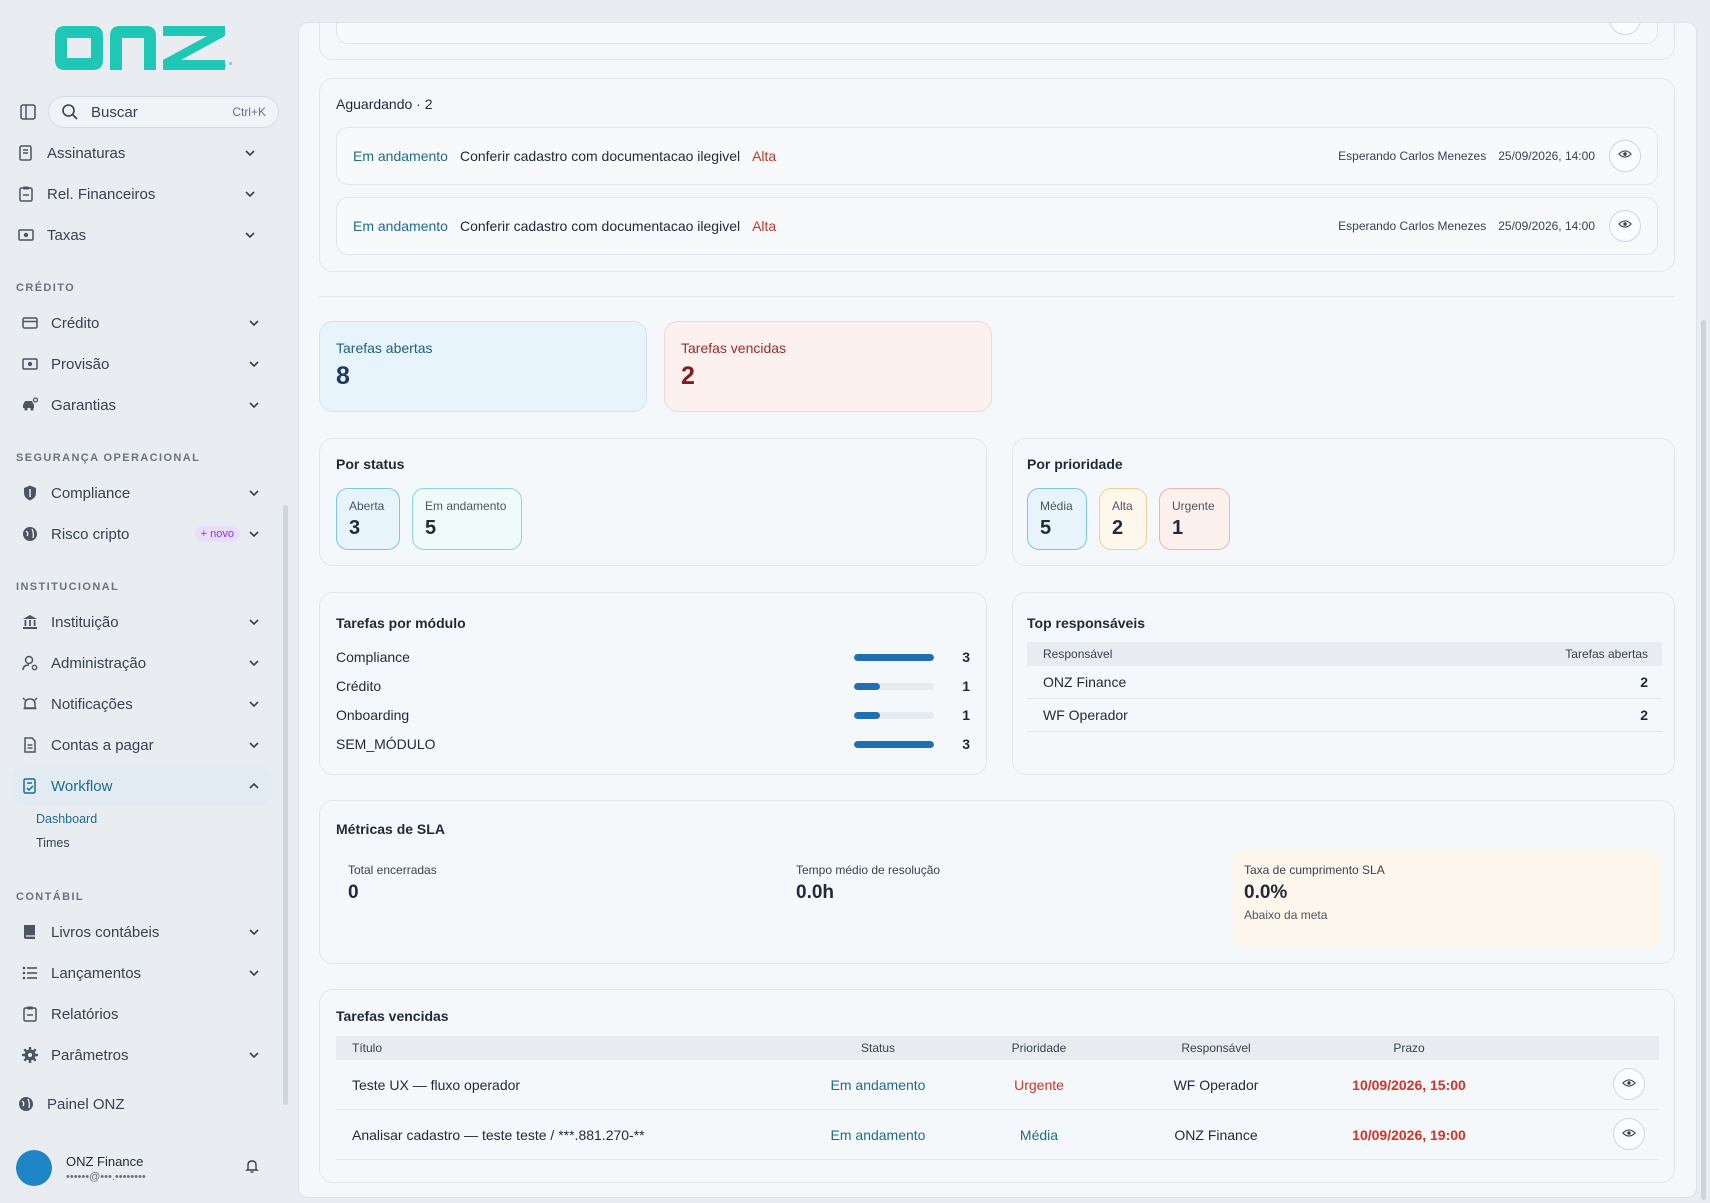 This screenshot has width=1710, height=1203. Describe the element at coordinates (1644, 682) in the screenshot. I see `responsavel-count: 2` at that location.